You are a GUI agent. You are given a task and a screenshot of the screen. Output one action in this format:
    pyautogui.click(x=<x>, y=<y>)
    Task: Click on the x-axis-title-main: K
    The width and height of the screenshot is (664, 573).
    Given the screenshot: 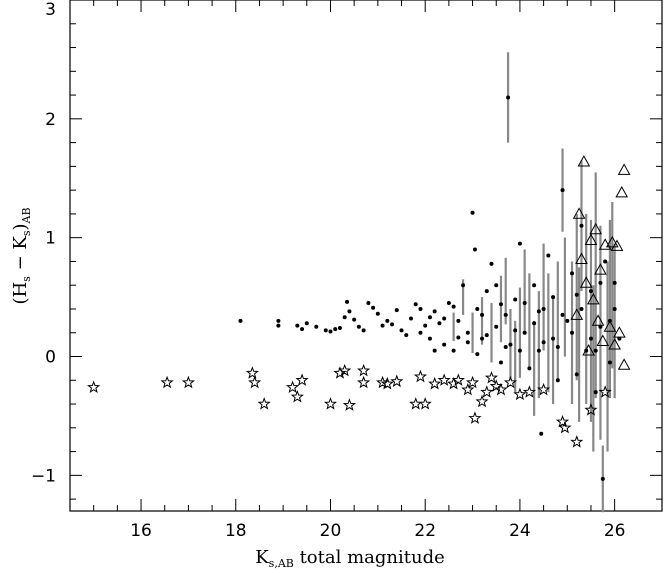 What is the action you would take?
    pyautogui.click(x=262, y=557)
    